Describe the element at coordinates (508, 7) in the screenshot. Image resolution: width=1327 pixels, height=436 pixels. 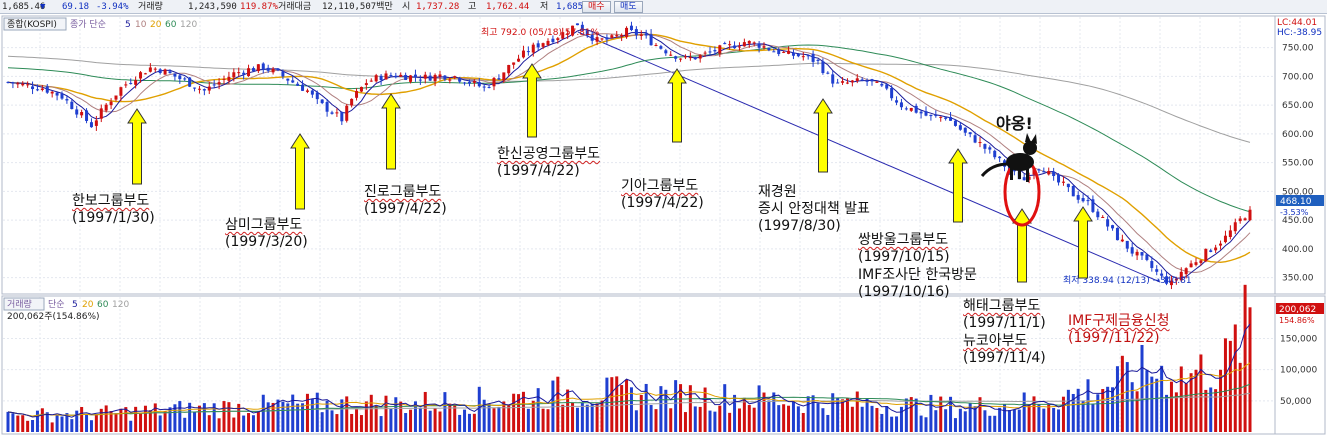
I see `high-value: 1,762.44` at that location.